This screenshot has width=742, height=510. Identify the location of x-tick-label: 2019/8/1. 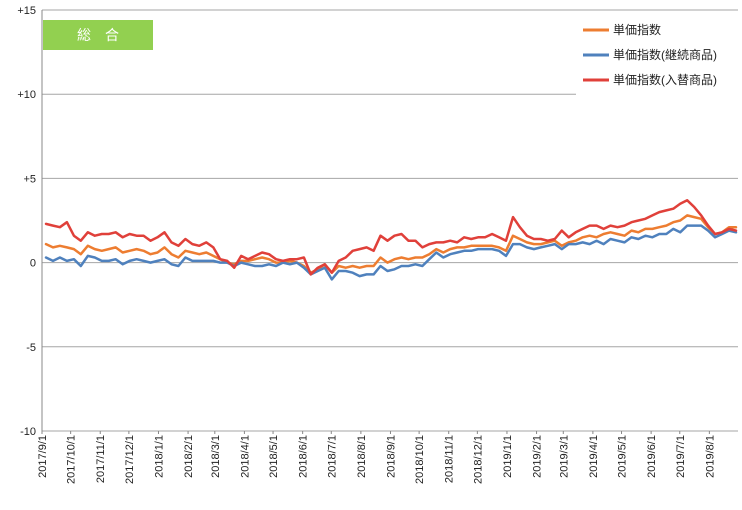
(710, 456).